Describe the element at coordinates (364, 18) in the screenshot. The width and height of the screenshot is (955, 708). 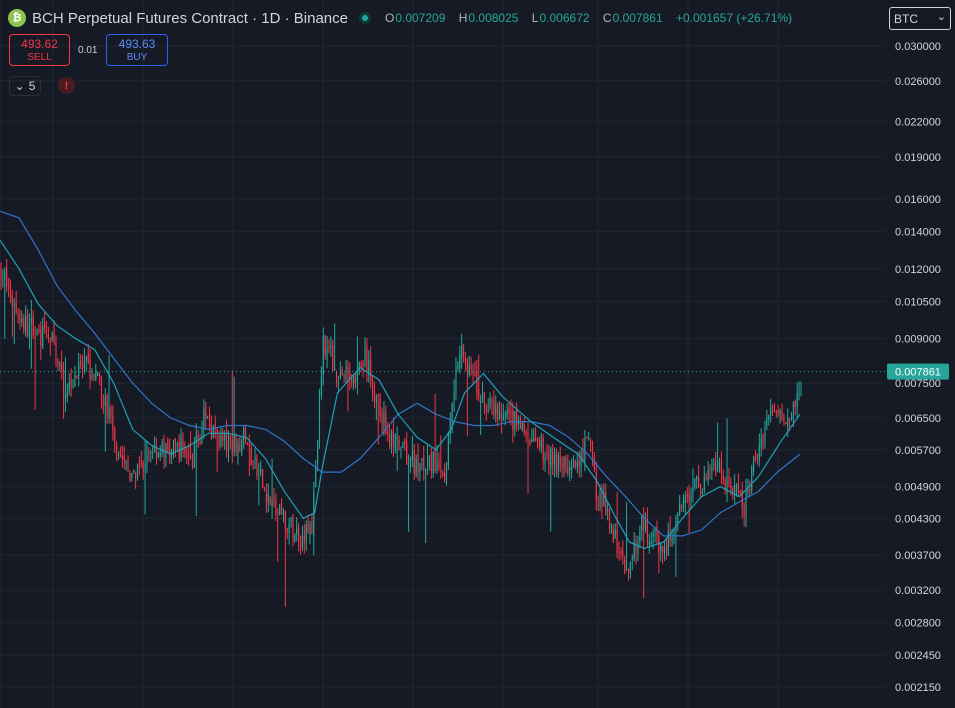
I see `market-status-icon` at that location.